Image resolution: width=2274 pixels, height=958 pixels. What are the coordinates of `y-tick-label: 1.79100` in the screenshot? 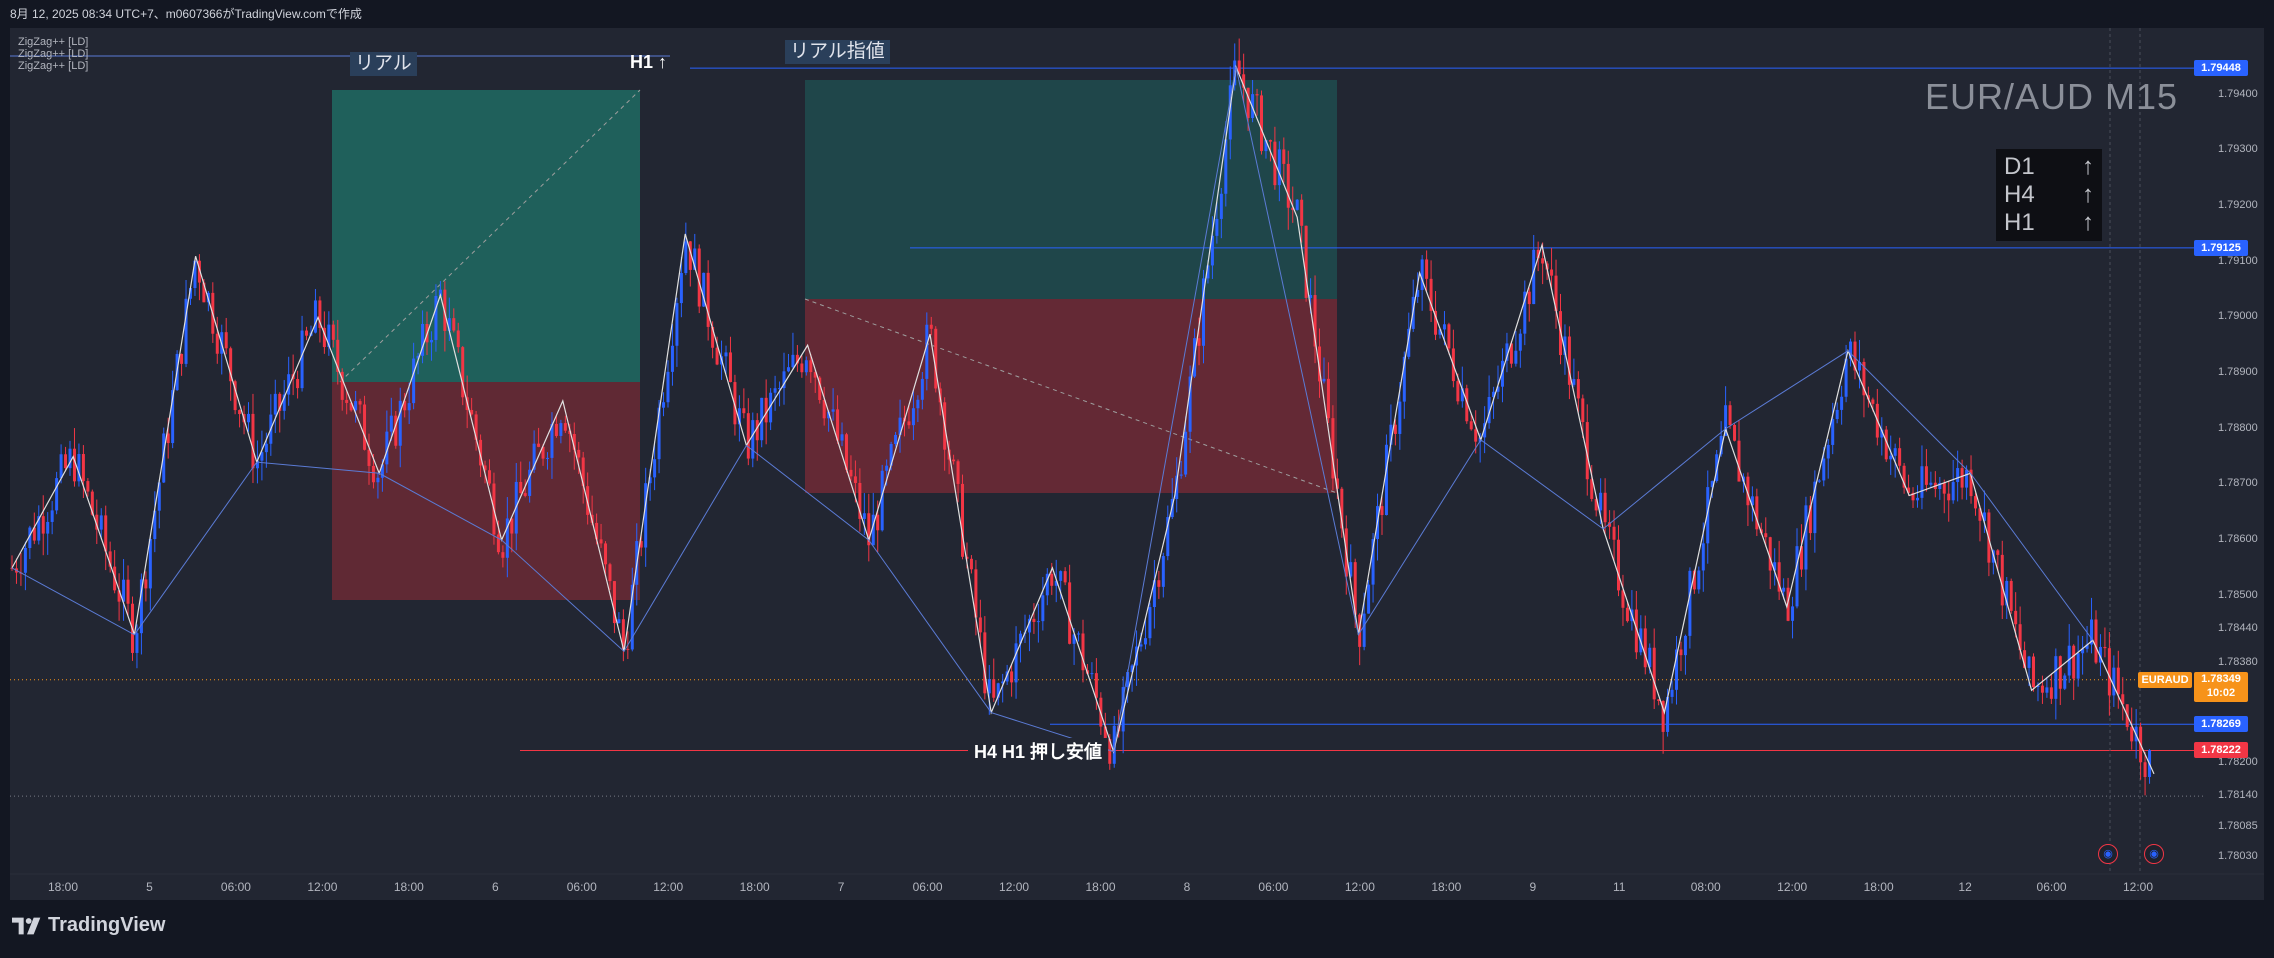 It's located at (2238, 260).